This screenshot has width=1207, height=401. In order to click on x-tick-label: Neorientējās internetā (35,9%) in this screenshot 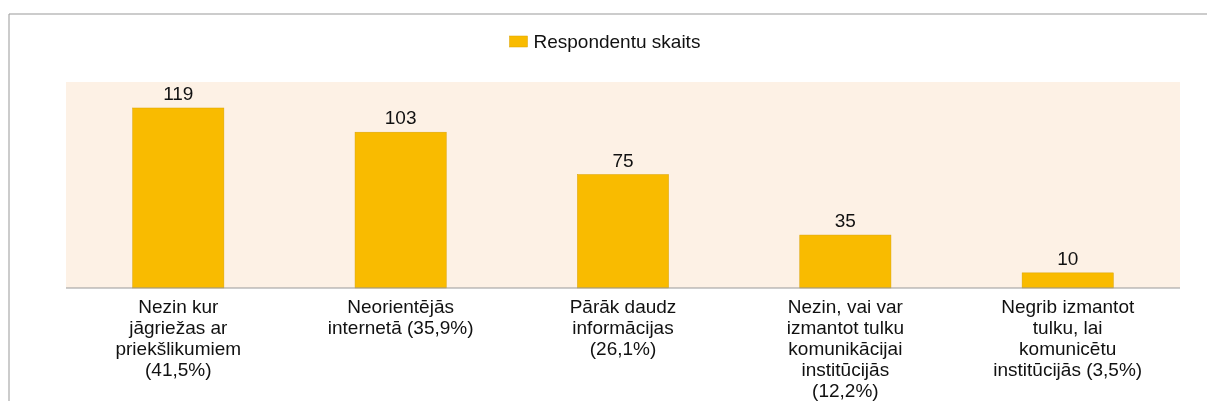, I will do `click(400, 317)`.